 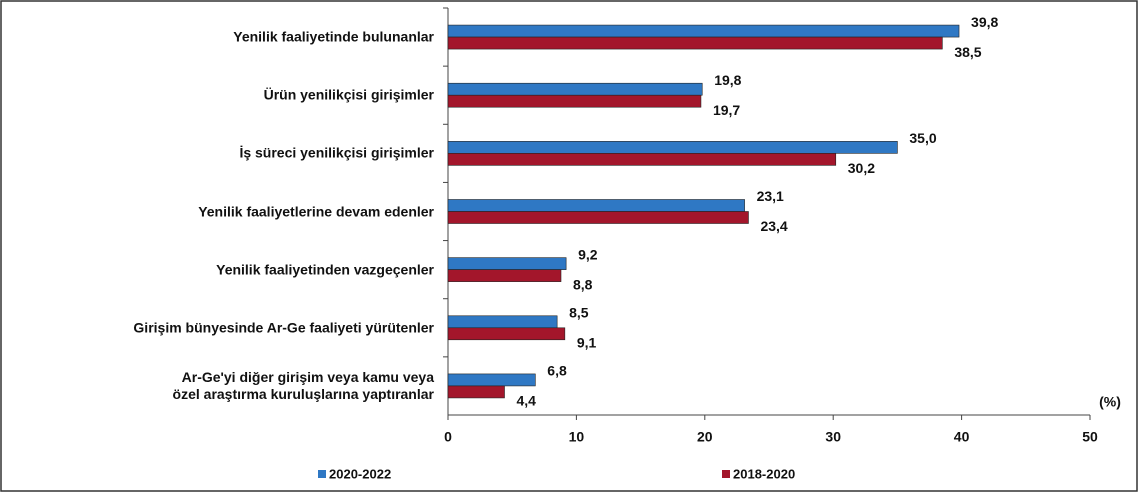 I want to click on x-tick-label: 50, so click(x=1090, y=437).